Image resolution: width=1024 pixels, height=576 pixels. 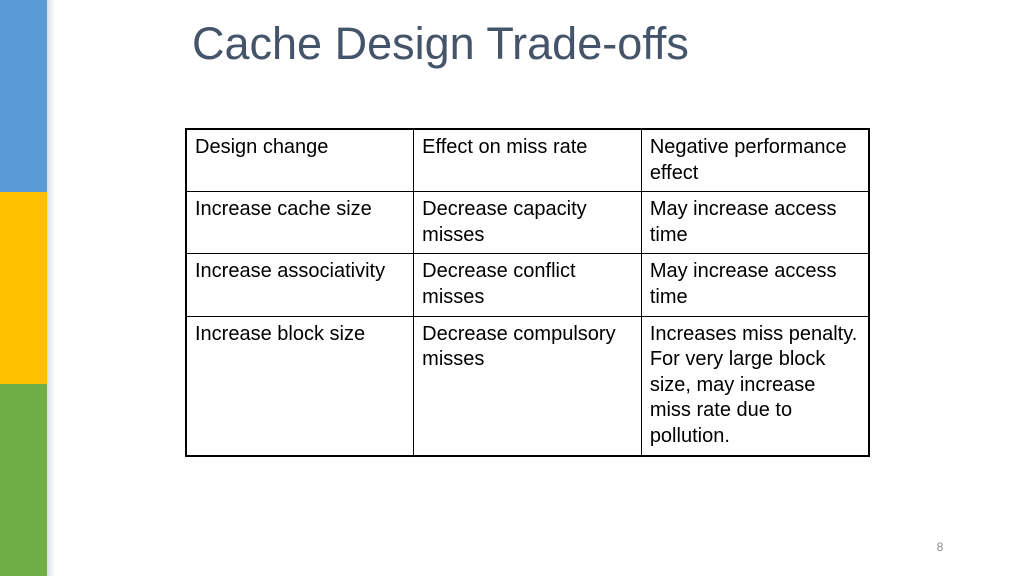 I want to click on table-cell: Decrease compulsory misses, so click(x=527, y=386).